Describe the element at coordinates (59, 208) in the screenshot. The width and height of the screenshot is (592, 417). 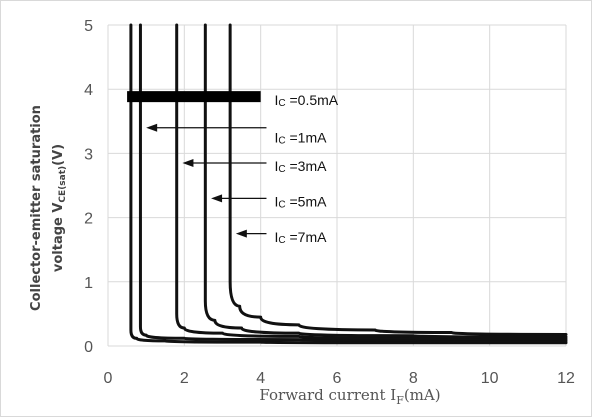
I see `y-axis-label-line2: voltage VCE(sat)(V)` at that location.